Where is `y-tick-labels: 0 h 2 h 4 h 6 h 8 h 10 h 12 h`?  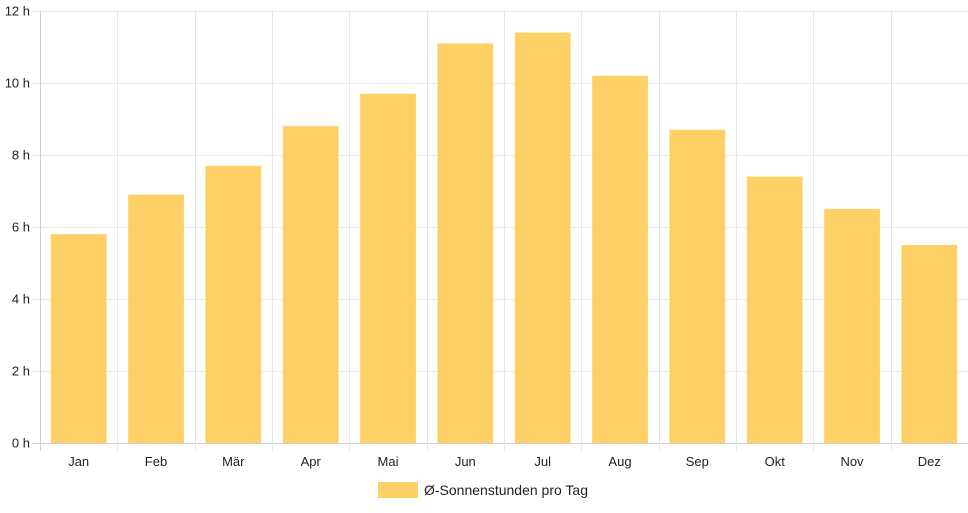 y-tick-labels: 0 h 2 h 4 h 6 h 8 h 10 h 12 h is located at coordinates (17, 227).